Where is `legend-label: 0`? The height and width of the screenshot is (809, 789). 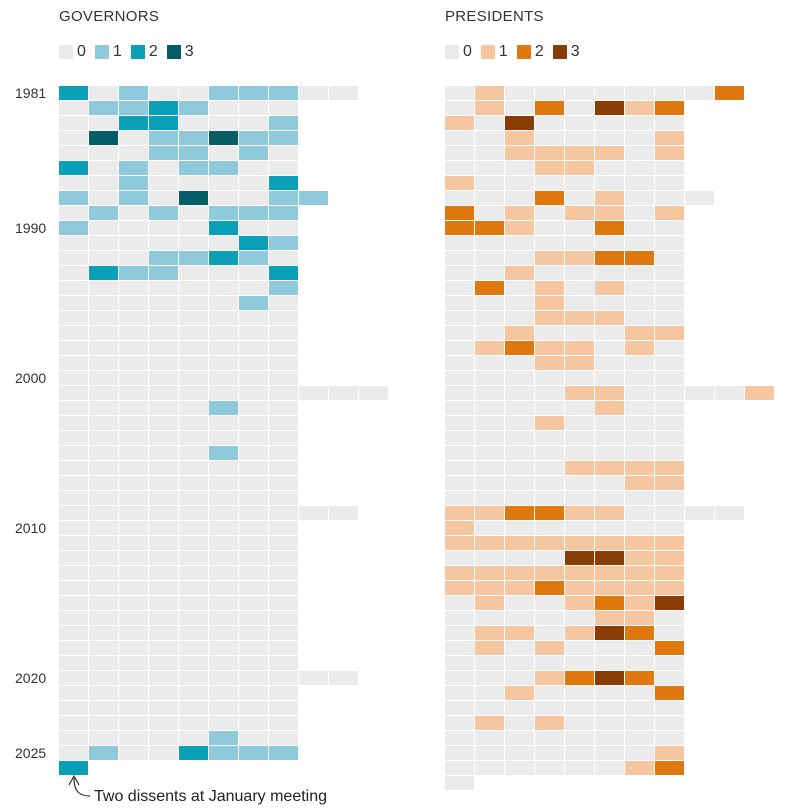
legend-label: 0 is located at coordinates (81, 51).